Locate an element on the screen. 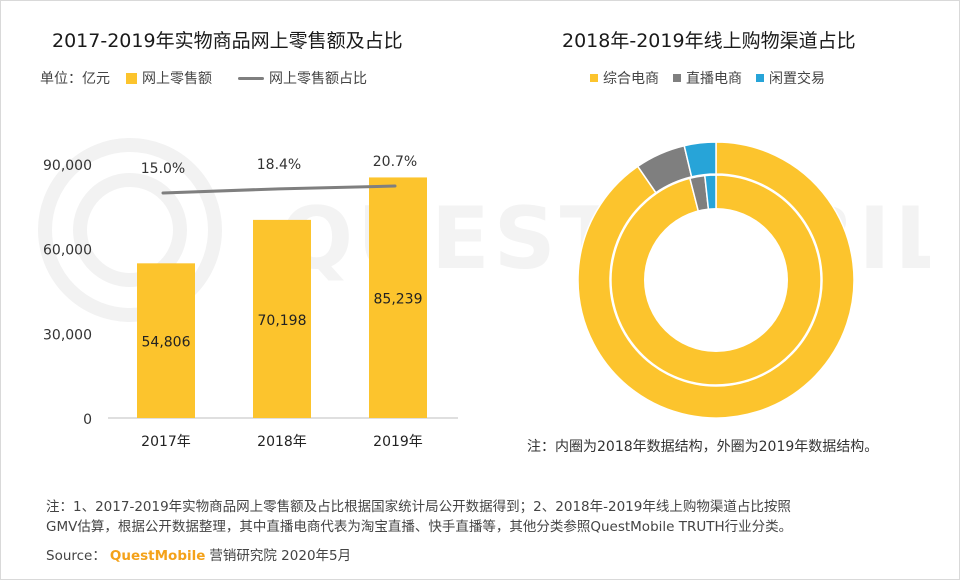 The image size is (960, 580). x-tick-label: 2018年 is located at coordinates (282, 442).